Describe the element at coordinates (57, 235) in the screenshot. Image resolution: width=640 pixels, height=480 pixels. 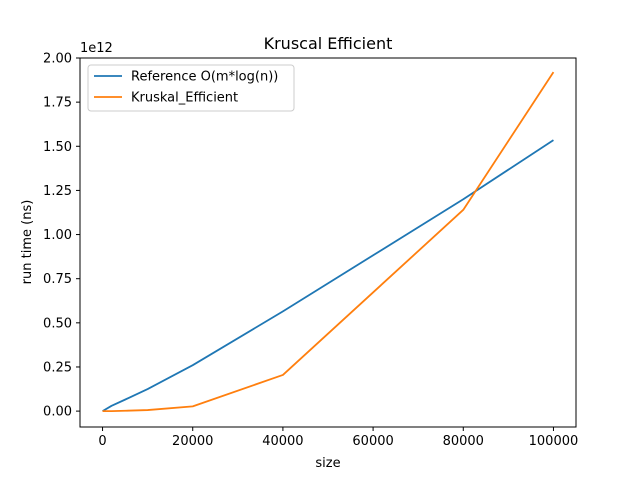
I see `y-tick-label: 1.00` at that location.